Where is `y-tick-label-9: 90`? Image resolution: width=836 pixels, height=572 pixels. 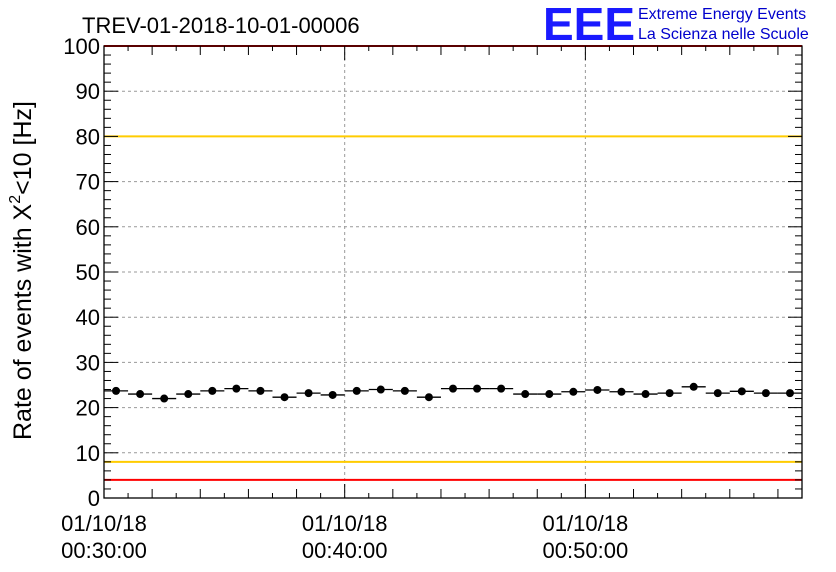
y-tick-label-9: 90 is located at coordinates (88, 91).